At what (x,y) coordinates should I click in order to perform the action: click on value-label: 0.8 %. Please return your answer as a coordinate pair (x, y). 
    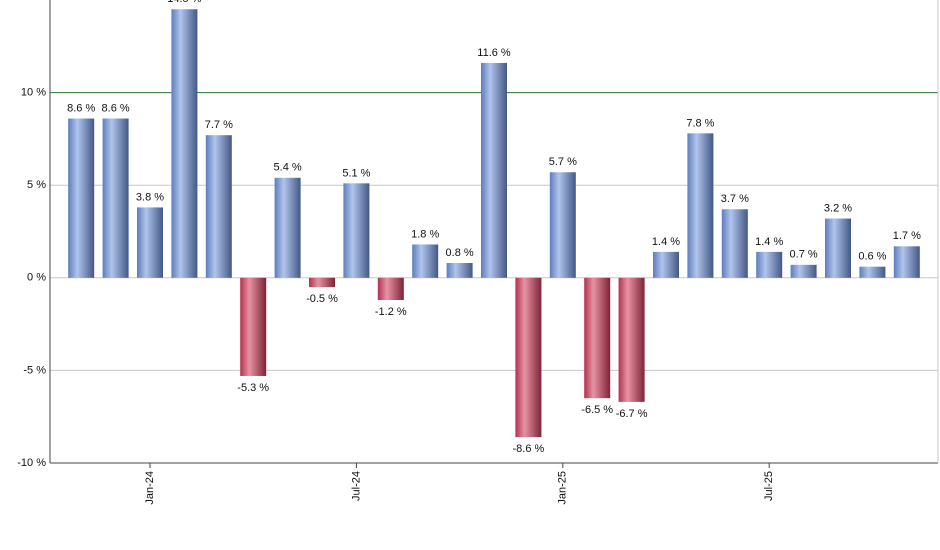
    Looking at the image, I should click on (460, 253).